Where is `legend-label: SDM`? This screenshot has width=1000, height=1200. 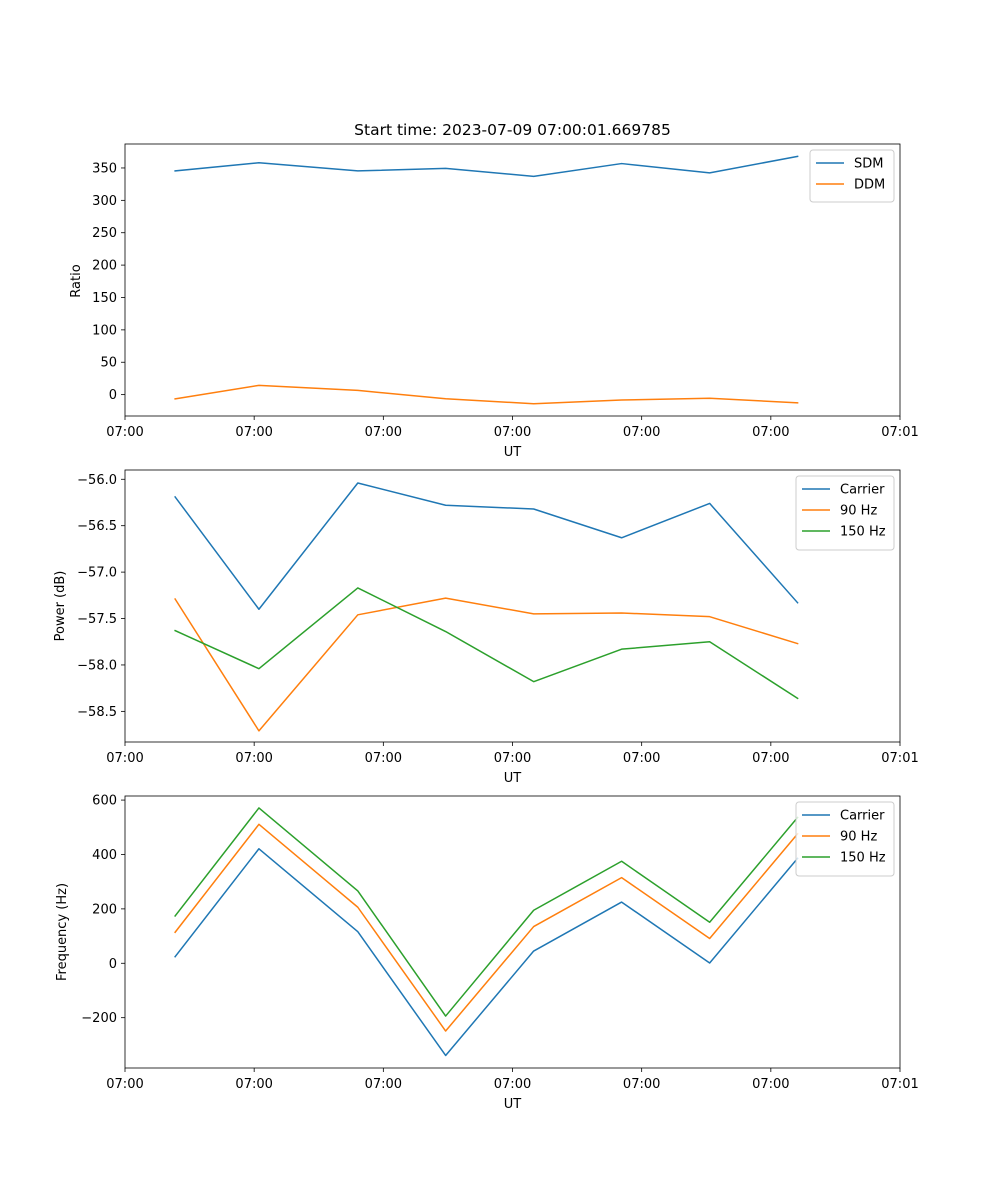 legend-label: SDM is located at coordinates (868, 164).